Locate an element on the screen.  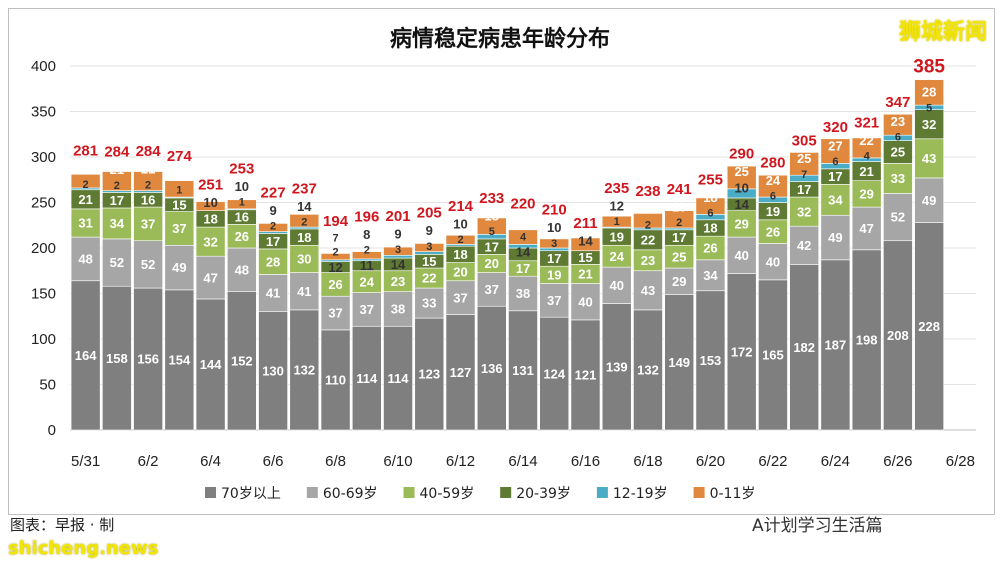
data-label: 20 is located at coordinates (492, 263).